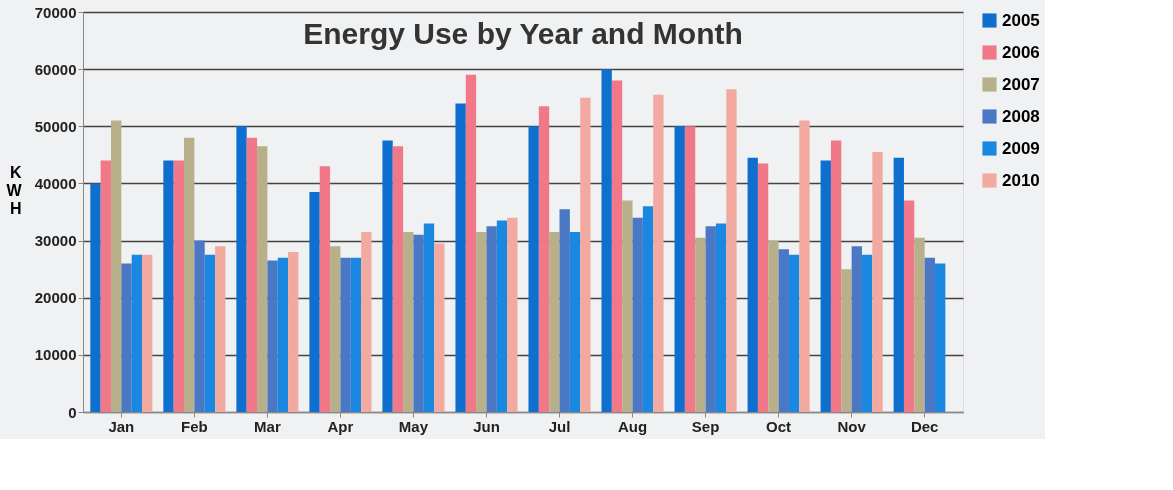 The image size is (1173, 490). Describe the element at coordinates (72, 412) in the screenshot. I see `y-tick-label: 0` at that location.